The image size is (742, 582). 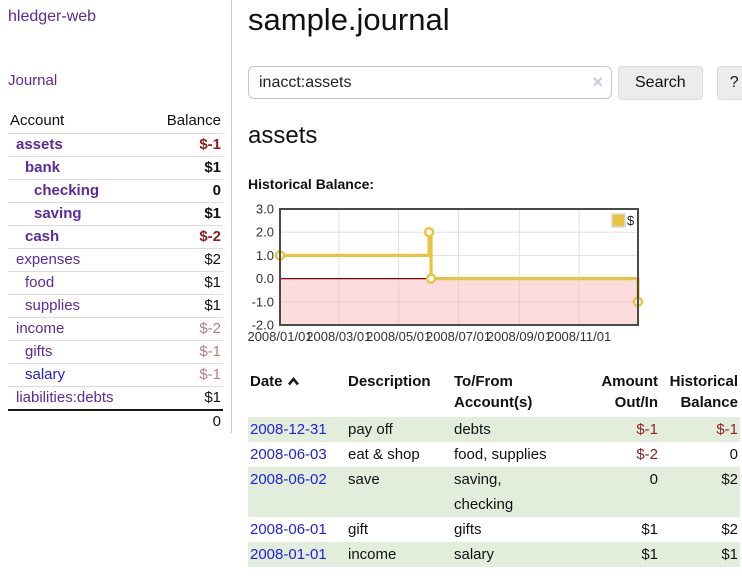 I want to click on account-row: expenses $2, so click(x=115, y=260).